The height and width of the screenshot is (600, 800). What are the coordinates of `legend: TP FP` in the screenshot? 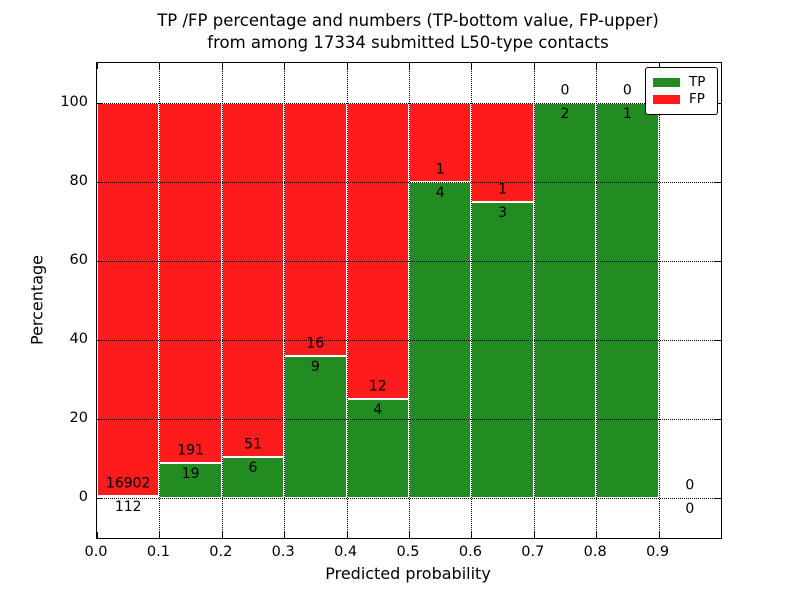 It's located at (681, 91).